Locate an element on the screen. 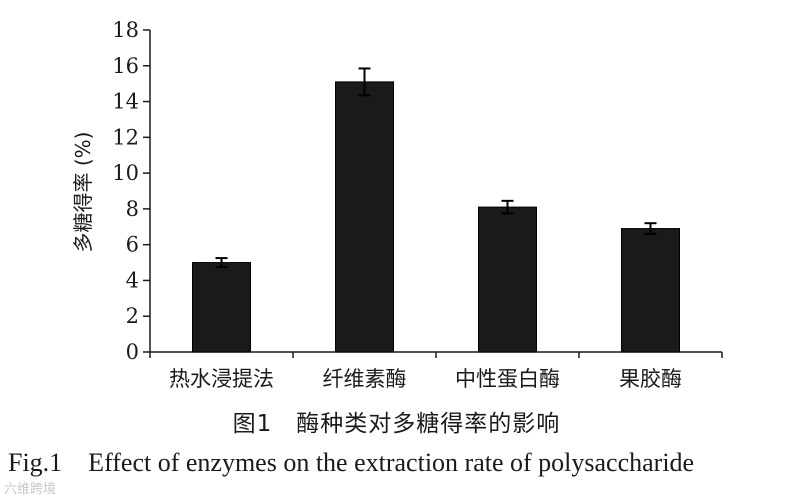 This screenshot has width=793, height=503. x-category-label: 中性蛋白酶 is located at coordinates (507, 379).